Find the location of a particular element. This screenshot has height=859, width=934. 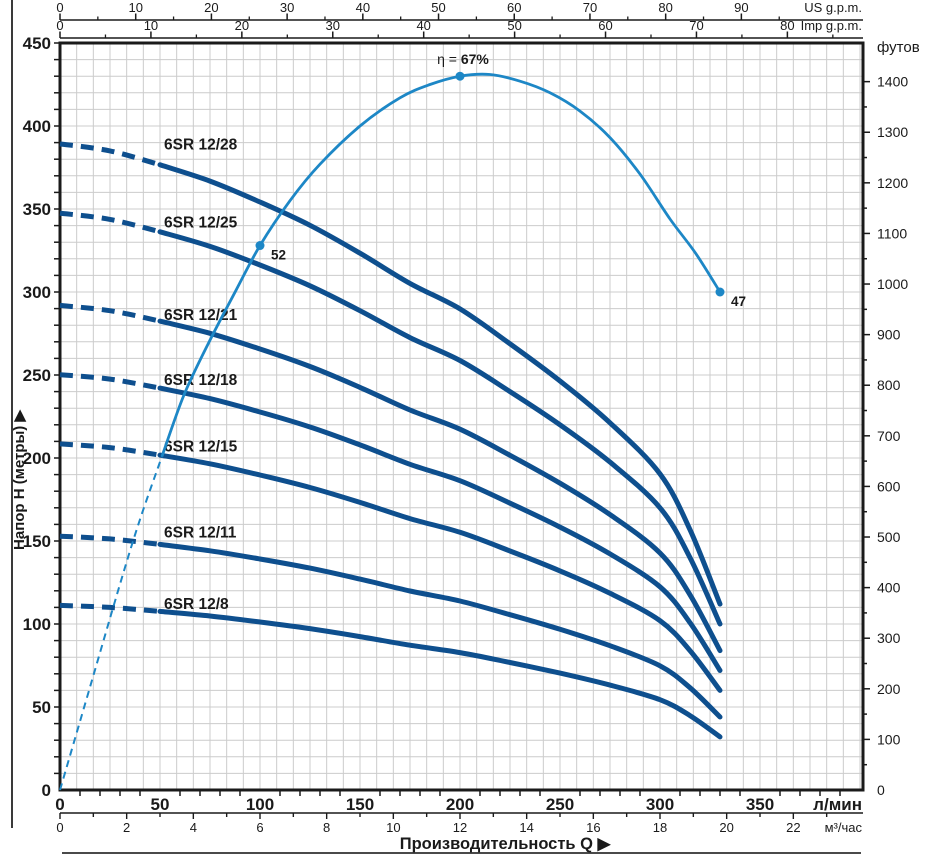

m3h-tick-label: 18 is located at coordinates (660, 827).